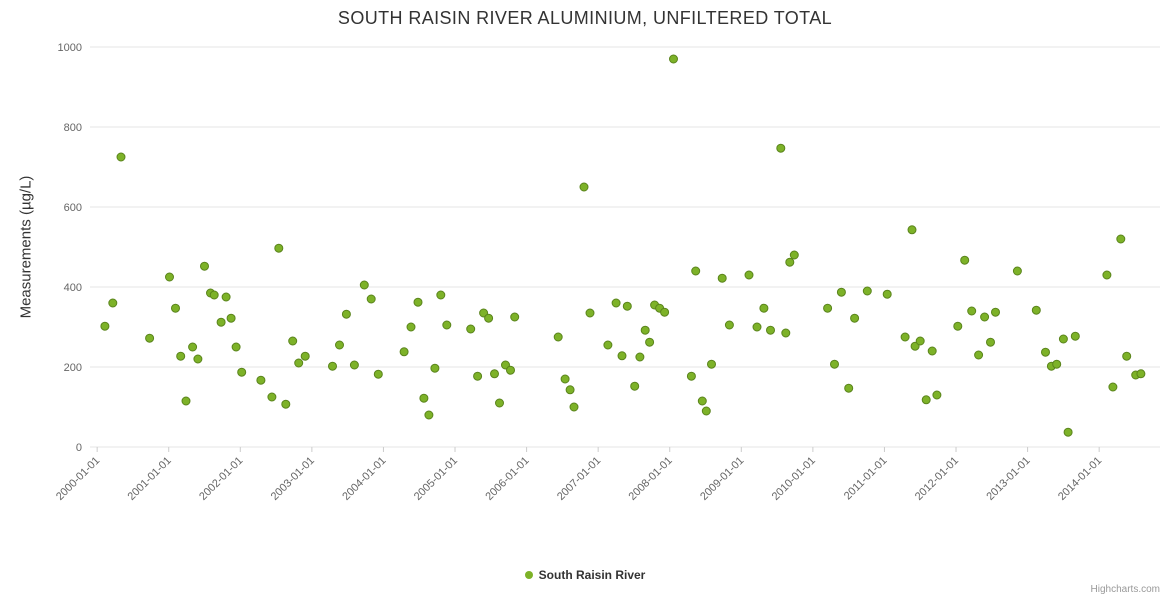 The image size is (1170, 600). I want to click on highcharts-credits-link: Highcharts.com, so click(1125, 589).